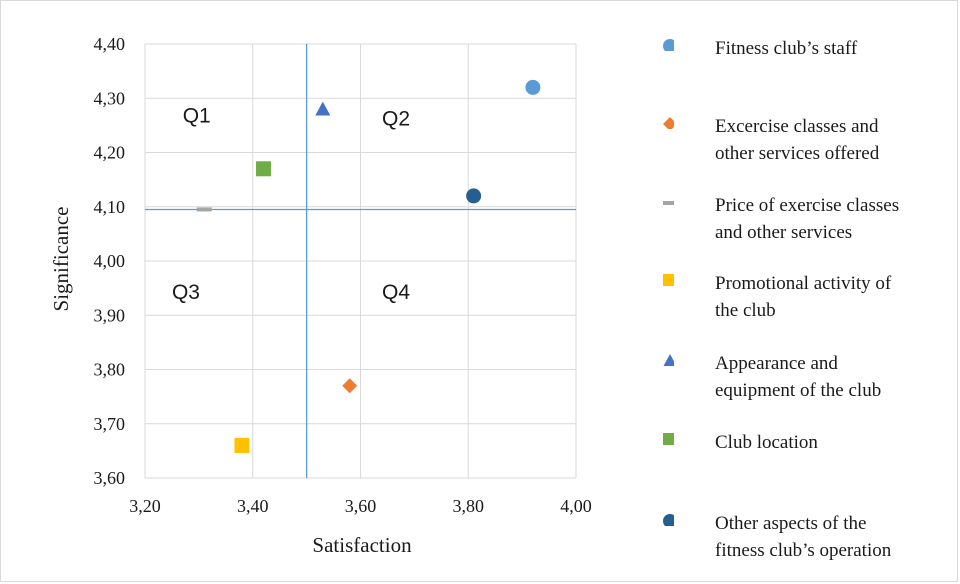  Describe the element at coordinates (110, 424) in the screenshot. I see `y-tick-label: 3,70` at that location.